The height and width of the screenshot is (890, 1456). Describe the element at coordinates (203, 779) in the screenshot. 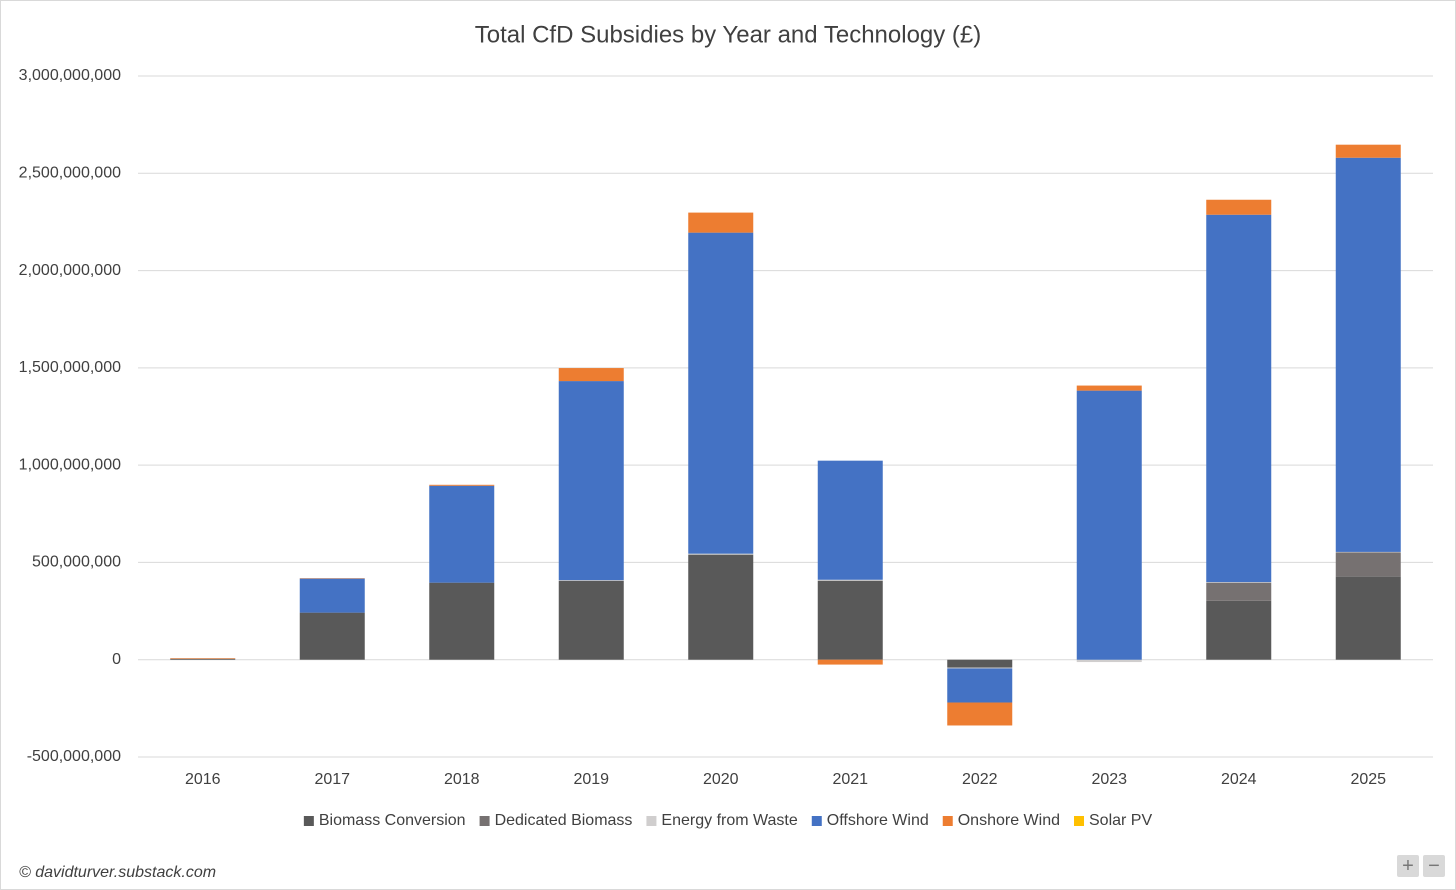

I see `x-tick-label: 2016` at that location.